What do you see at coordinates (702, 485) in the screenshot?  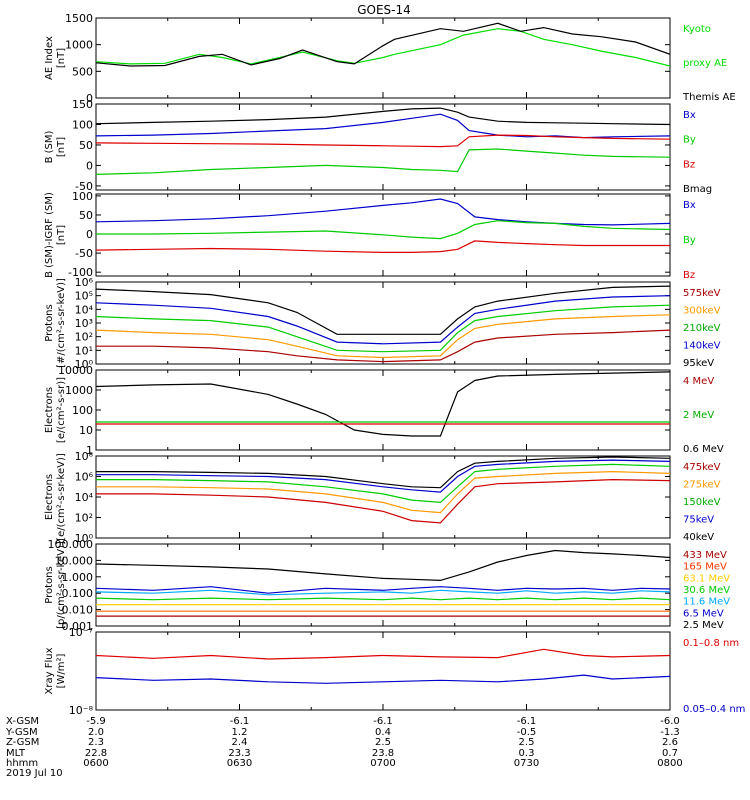 I see `legend-275kev: 275keV` at bounding box center [702, 485].